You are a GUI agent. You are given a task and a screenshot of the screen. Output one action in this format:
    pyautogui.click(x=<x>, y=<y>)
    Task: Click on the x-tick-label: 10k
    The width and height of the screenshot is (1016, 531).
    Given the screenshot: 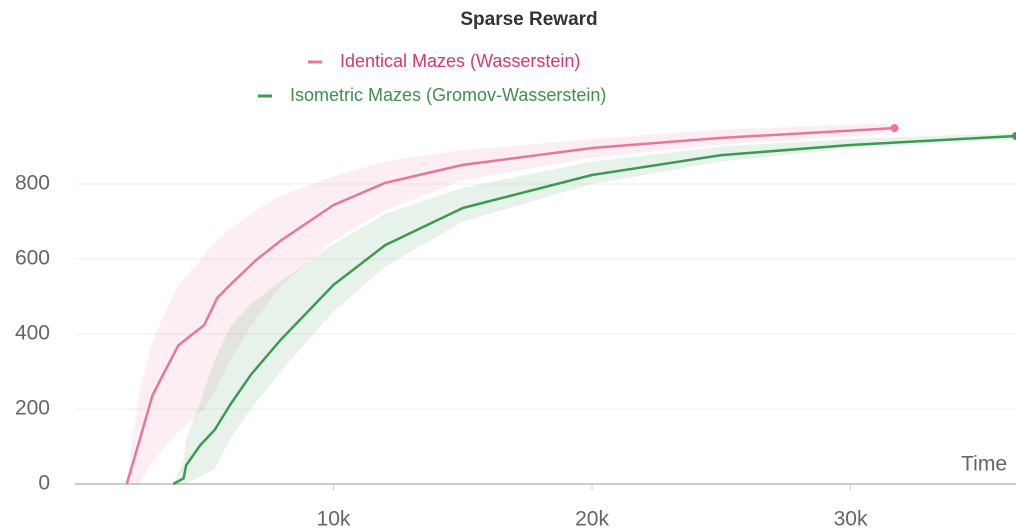 What is the action you would take?
    pyautogui.click(x=334, y=519)
    